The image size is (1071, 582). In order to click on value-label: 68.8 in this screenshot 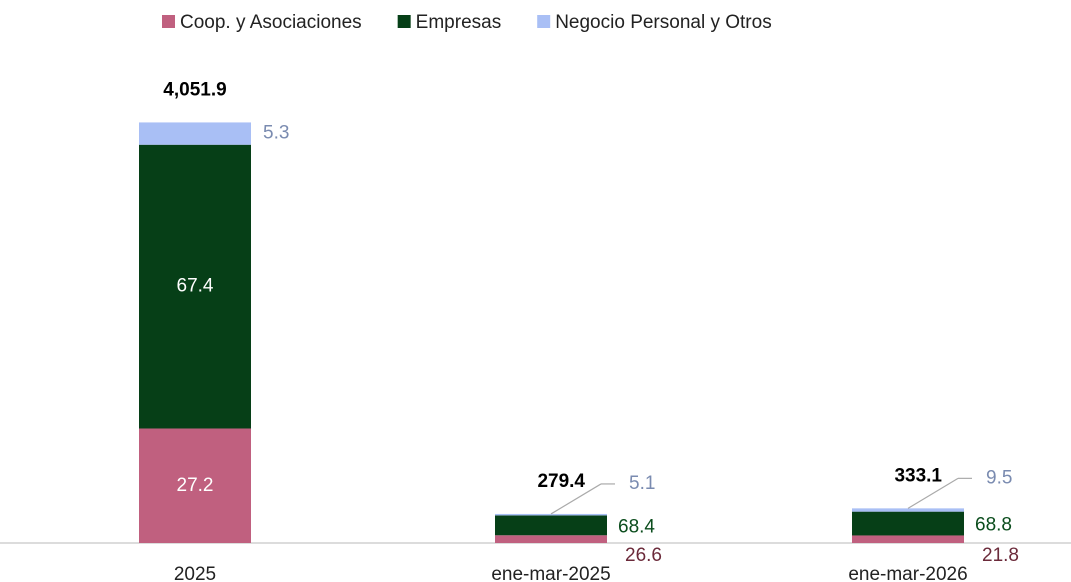, I will do `click(993, 525)`.